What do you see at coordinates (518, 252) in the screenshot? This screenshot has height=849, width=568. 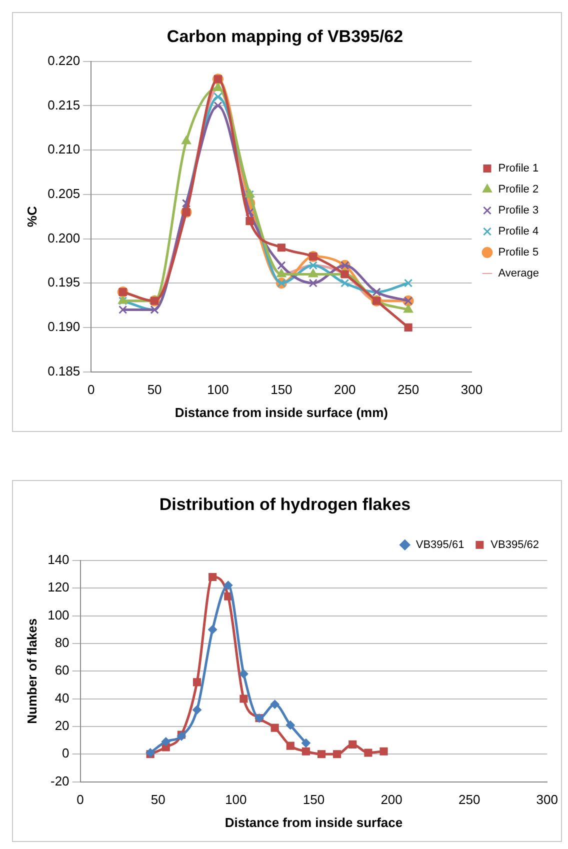 I see `legend-label: Profile 5` at bounding box center [518, 252].